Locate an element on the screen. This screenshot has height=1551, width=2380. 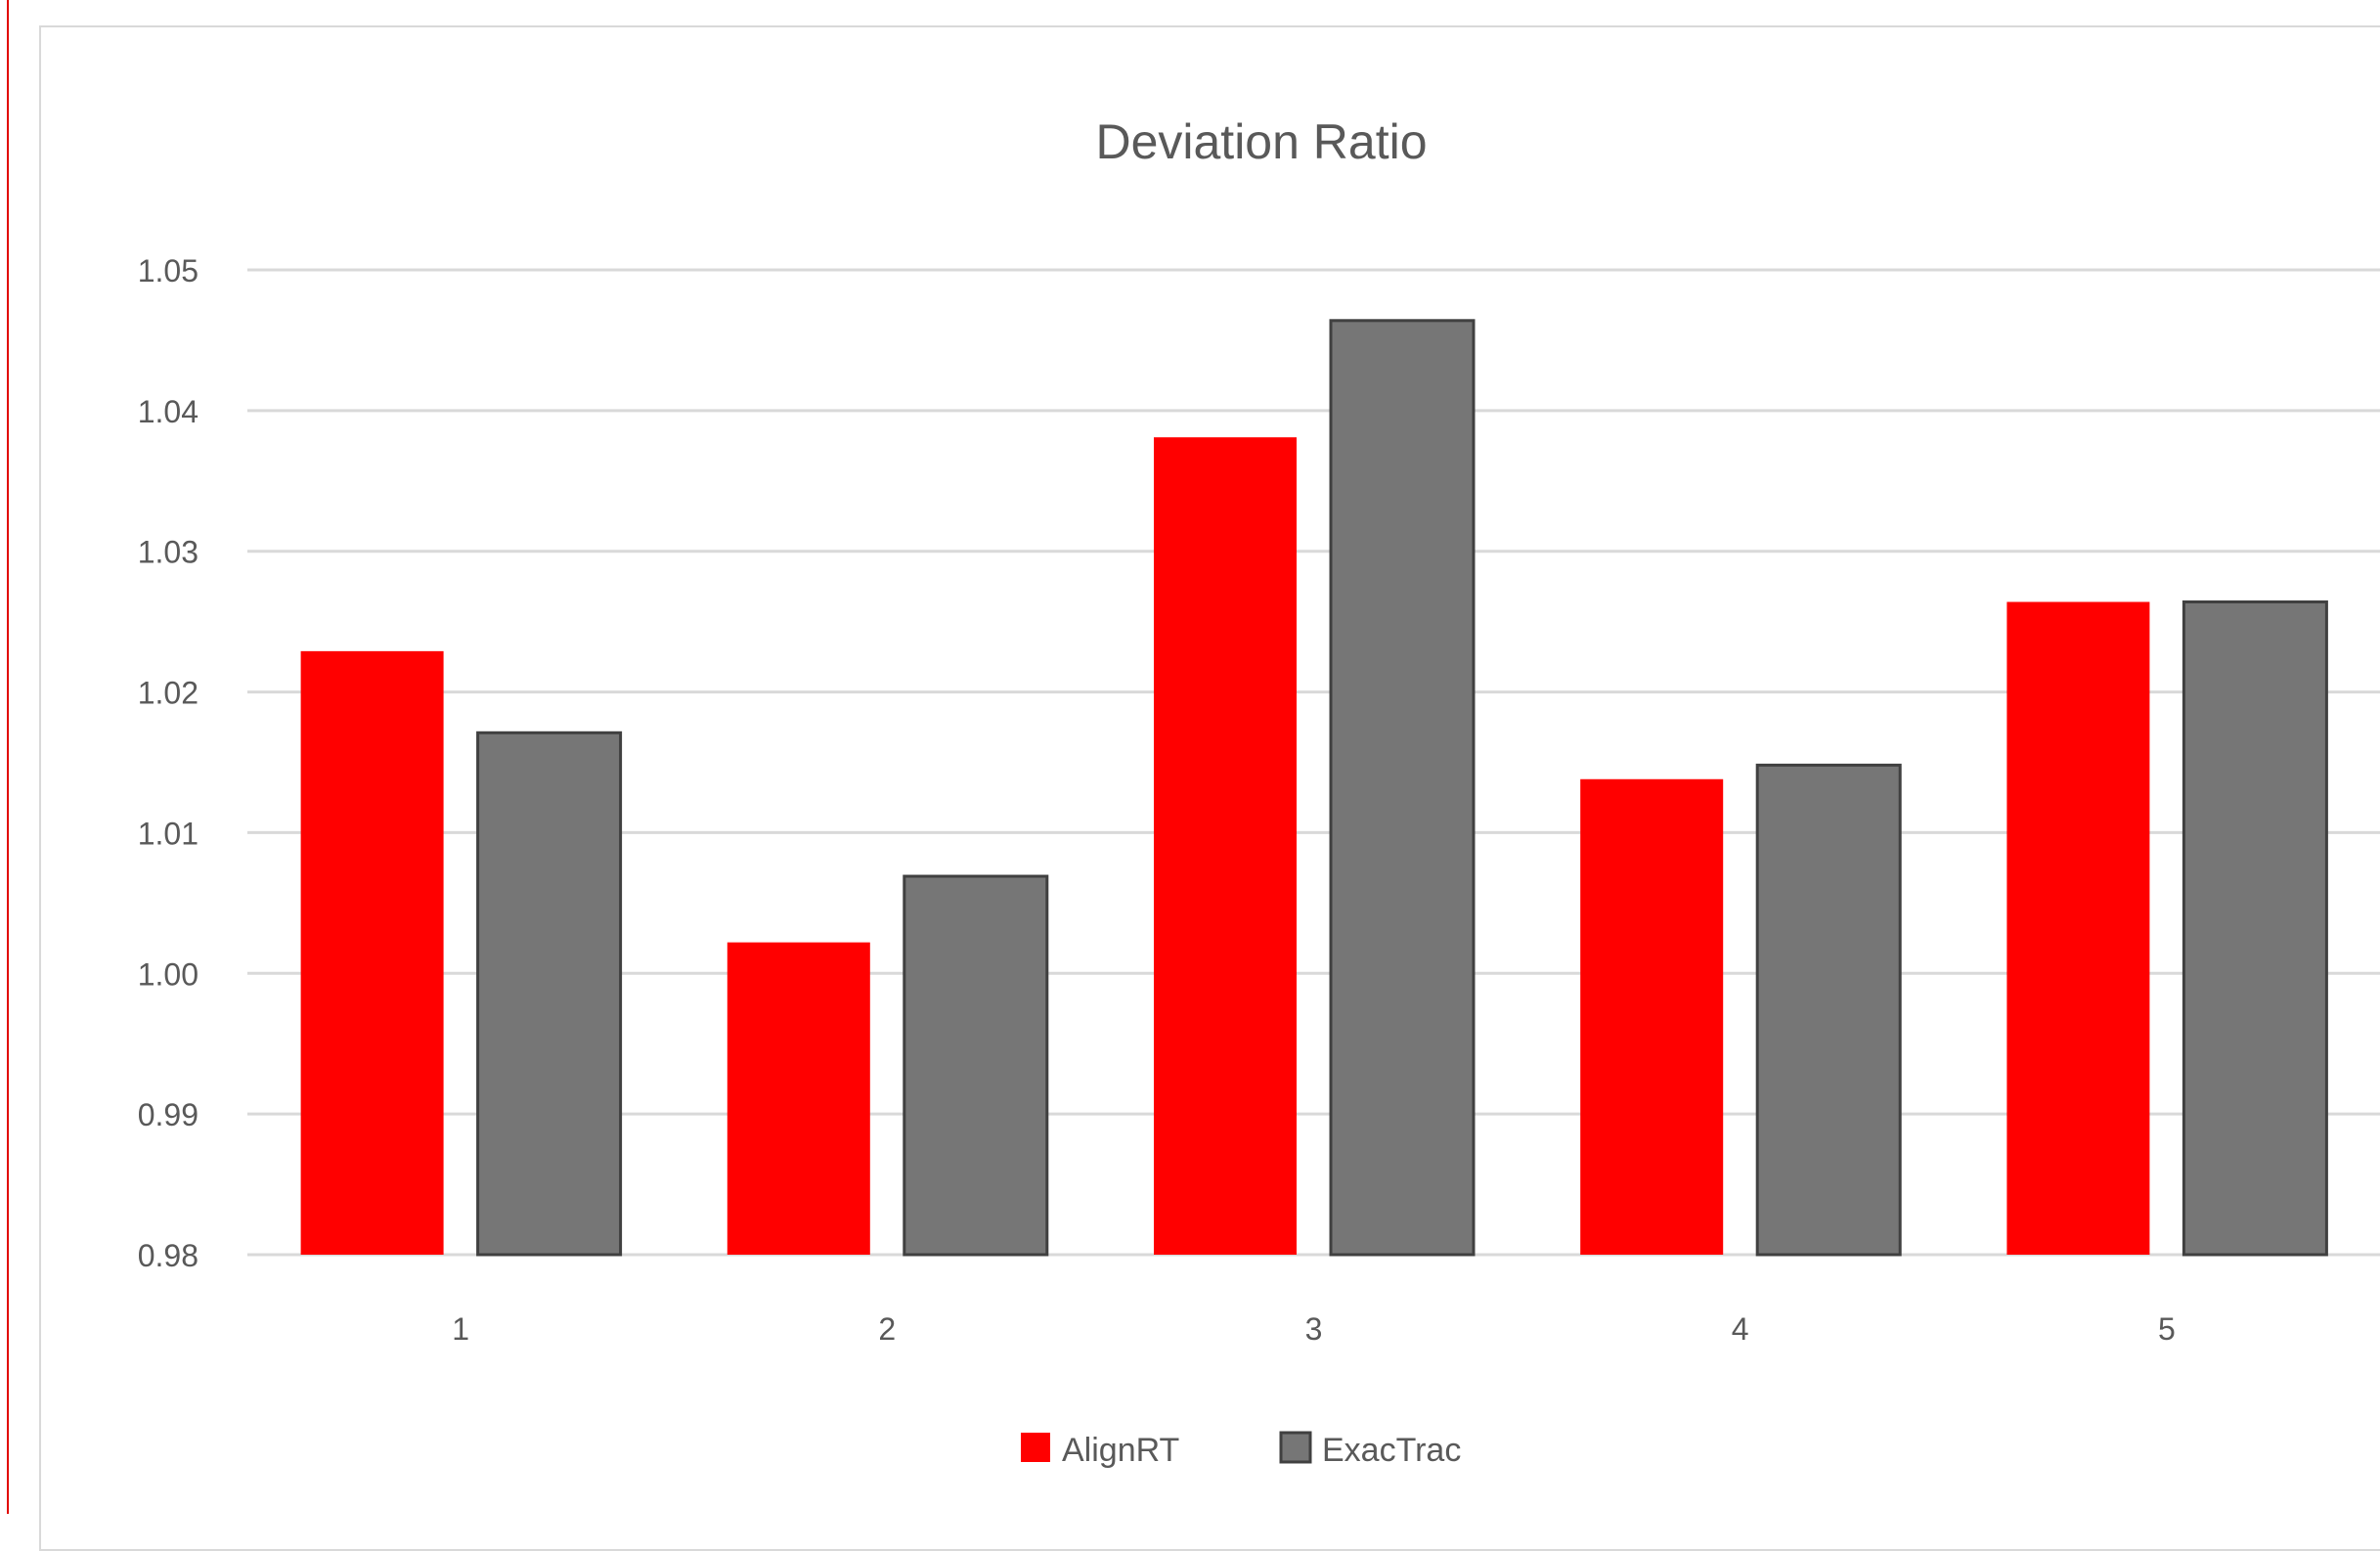
legend: AlignRT ExacTrac is located at coordinates (1241, 1450).